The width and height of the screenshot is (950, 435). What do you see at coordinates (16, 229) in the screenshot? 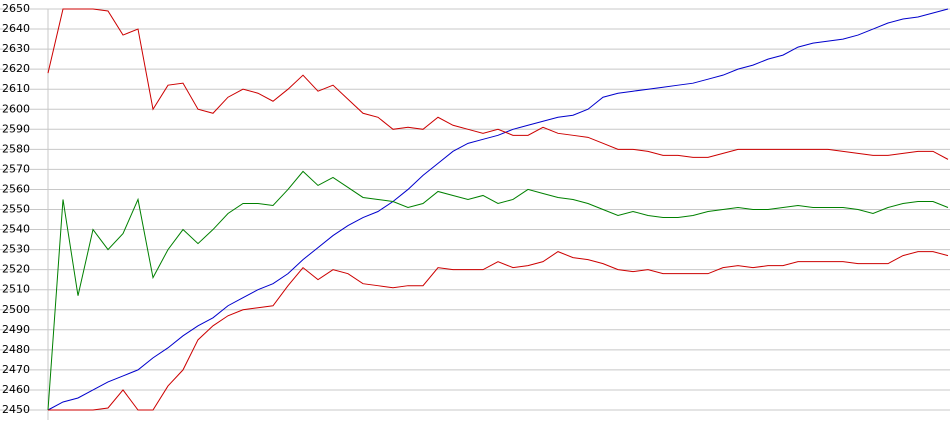
I see `y-tick-label: 2540` at bounding box center [16, 229].